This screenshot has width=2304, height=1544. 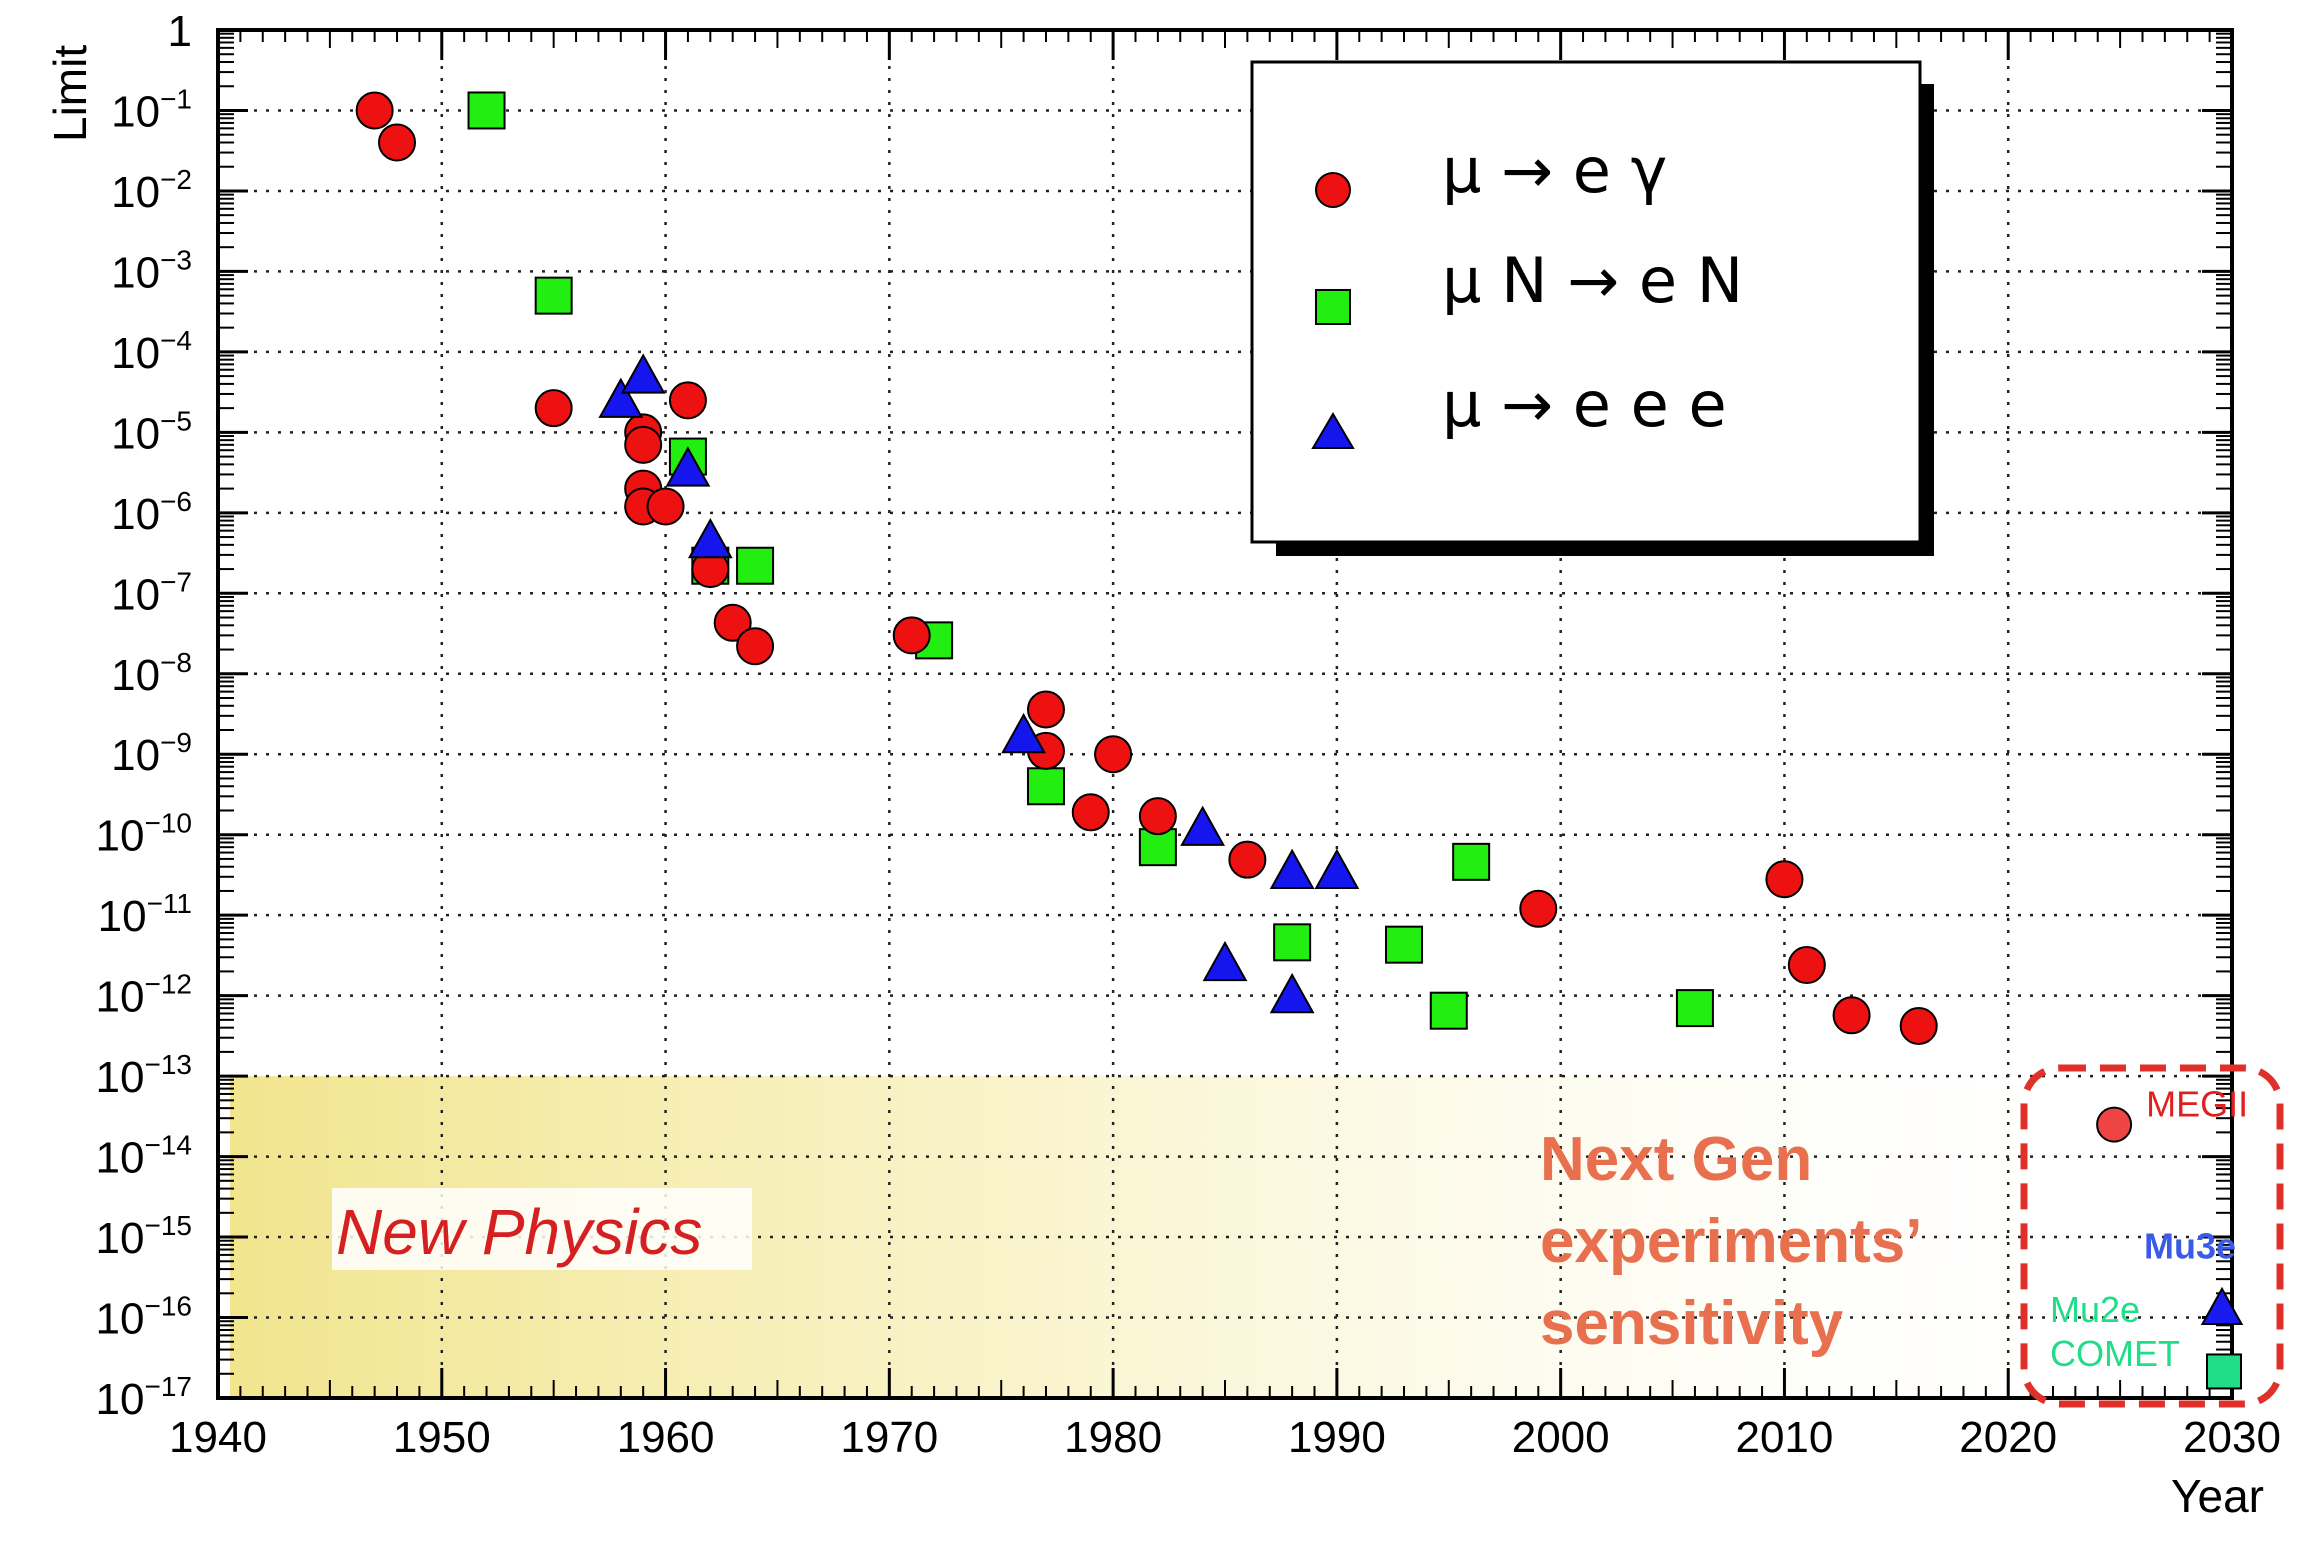 What do you see at coordinates (176, 420) in the screenshot?
I see `y-tick-exponent: −5` at bounding box center [176, 420].